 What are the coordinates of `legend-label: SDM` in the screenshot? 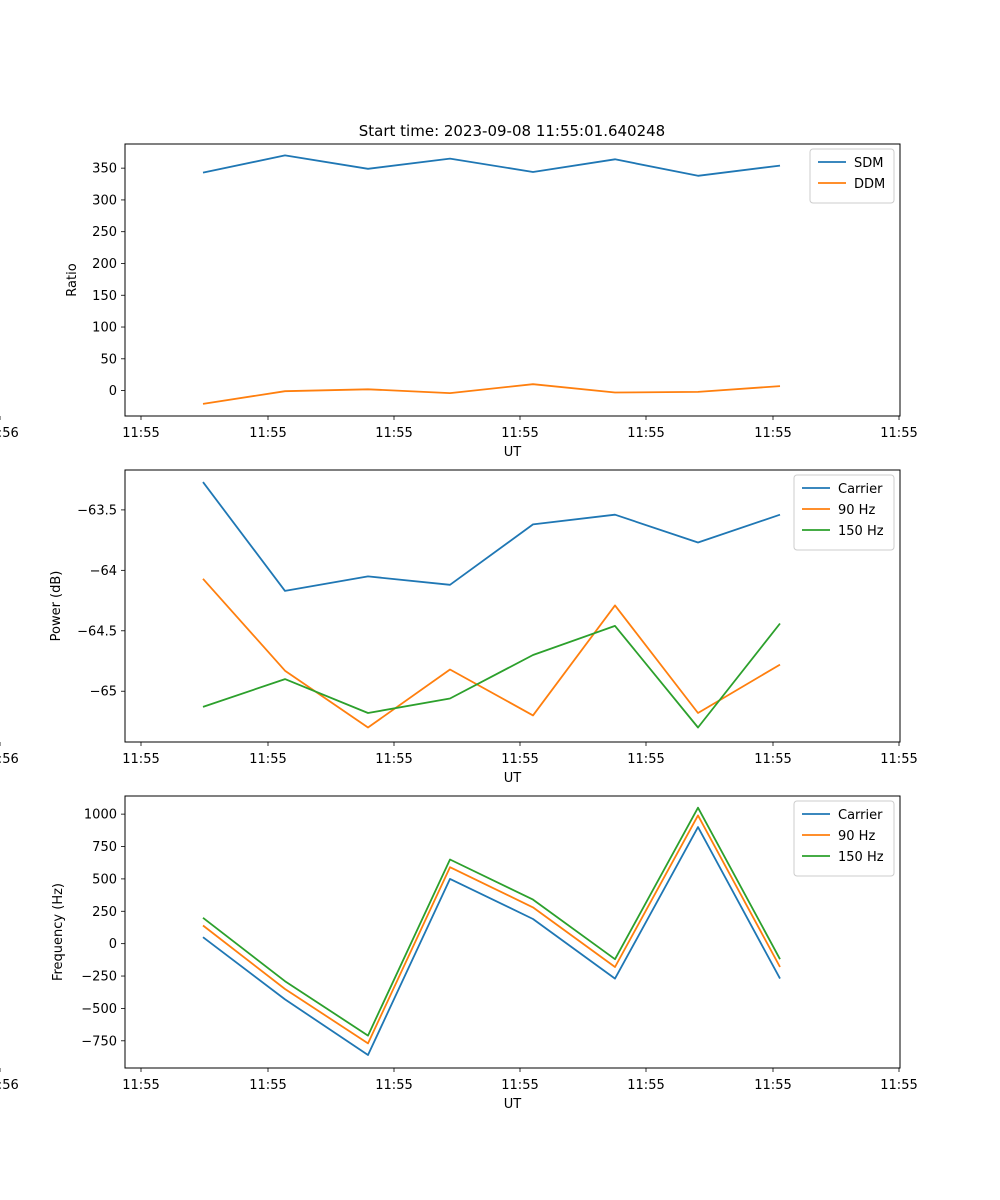 It's located at (868, 163).